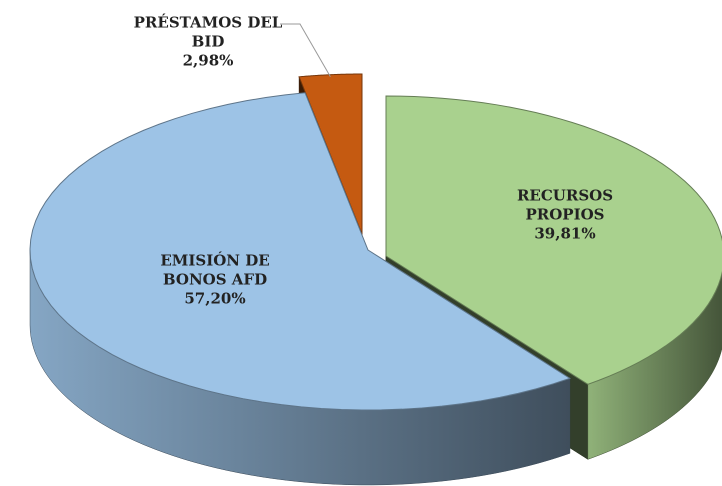 Image resolution: width=722 pixels, height=486 pixels. Describe the element at coordinates (565, 205) in the screenshot. I see `category-name: RECURSOS PROPIOS` at that location.